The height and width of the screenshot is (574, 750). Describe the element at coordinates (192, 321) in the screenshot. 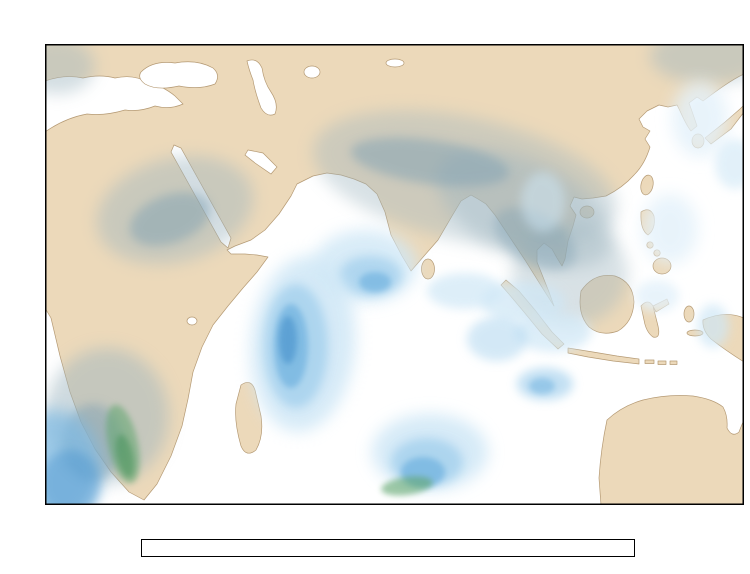

I see `lake-victoria` at that location.